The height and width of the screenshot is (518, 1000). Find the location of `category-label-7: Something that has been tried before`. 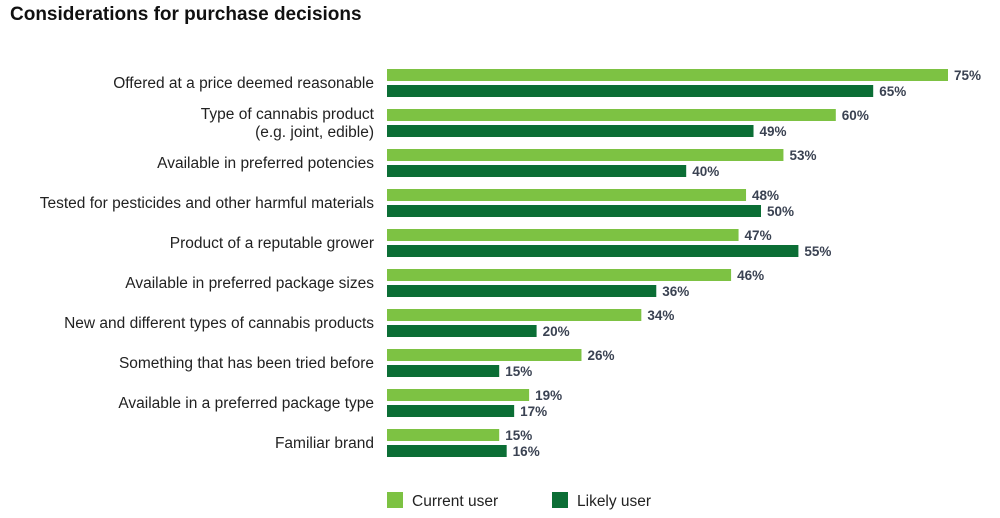

category-label-7: Something that has been tried before is located at coordinates (246, 363).